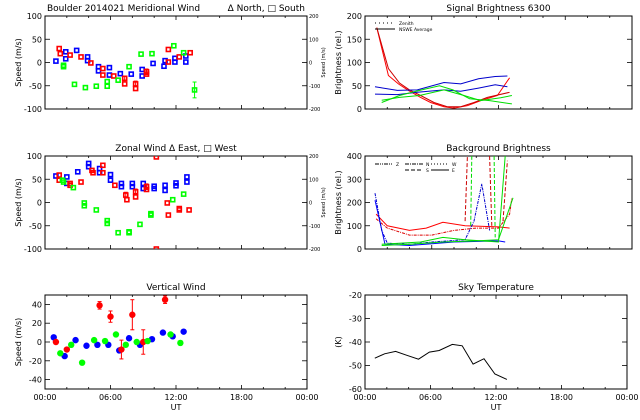  I want to click on right-y-tick-label: 200, so click(314, 17).